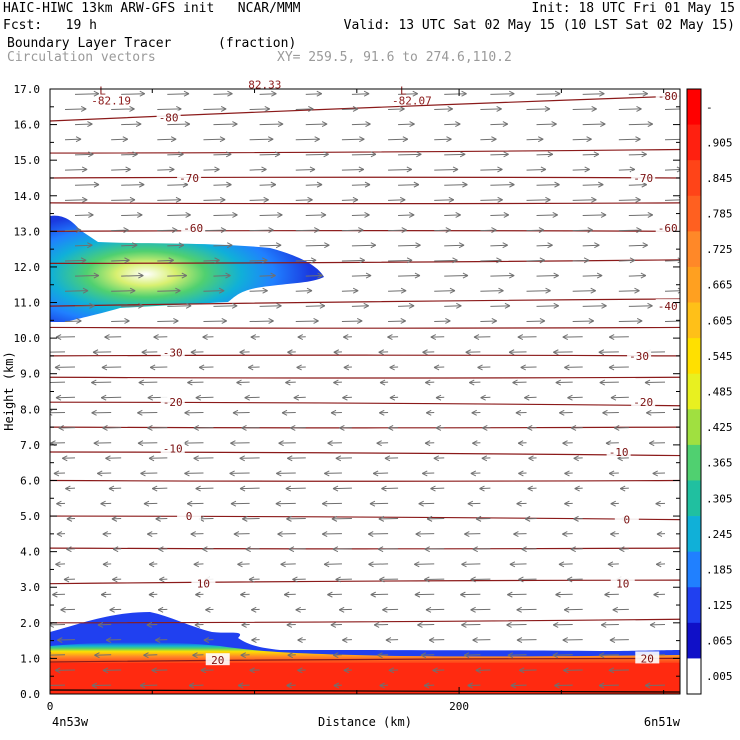 This screenshot has width=740, height=740. I want to click on colorbar-label: .305, so click(719, 498).